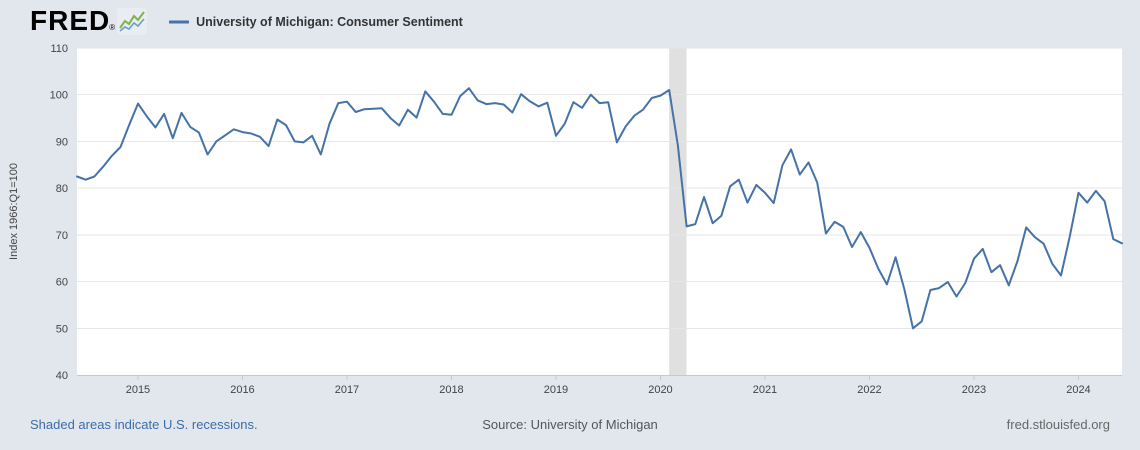 Image resolution: width=1140 pixels, height=450 pixels. What do you see at coordinates (62, 376) in the screenshot?
I see `y-tick-label: 40` at bounding box center [62, 376].